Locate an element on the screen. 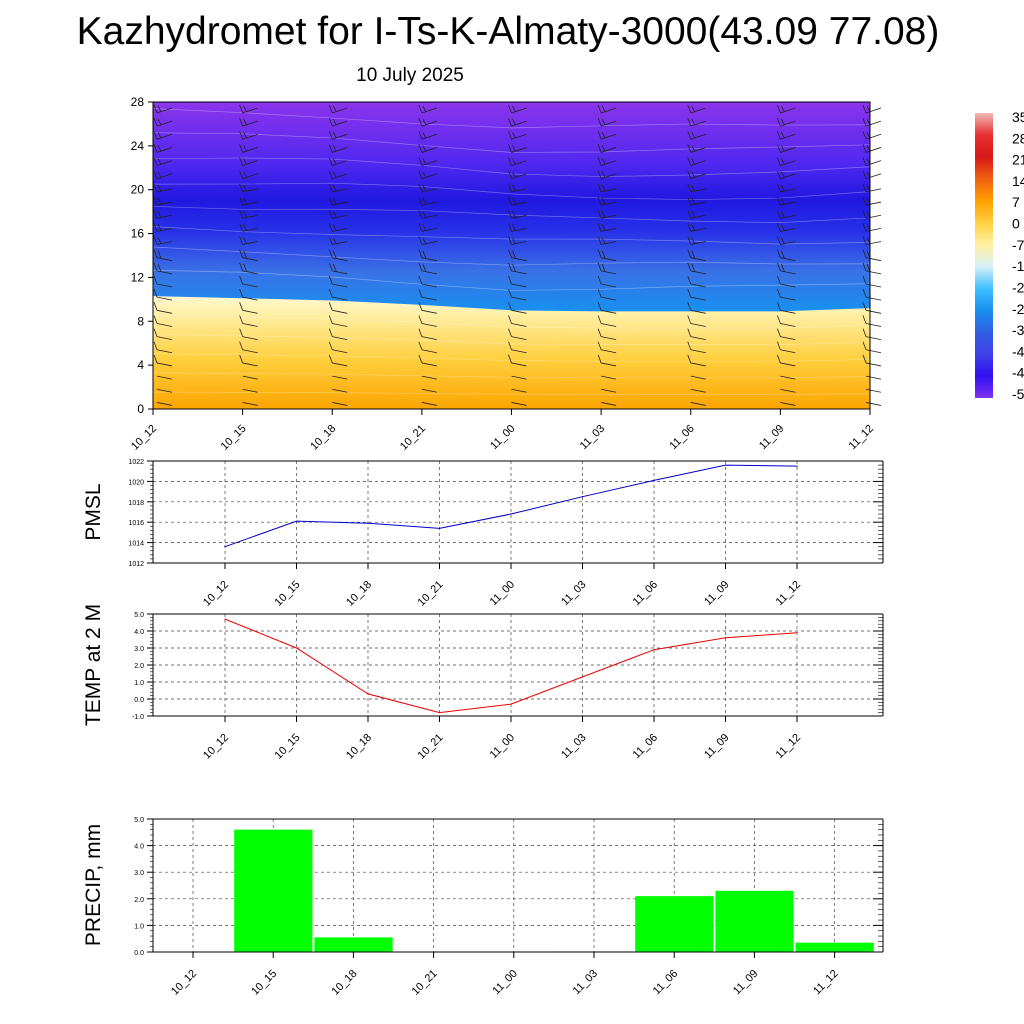 The width and height of the screenshot is (1024, 1024). pmsl-xtick-label: 10_21 is located at coordinates (431, 594).